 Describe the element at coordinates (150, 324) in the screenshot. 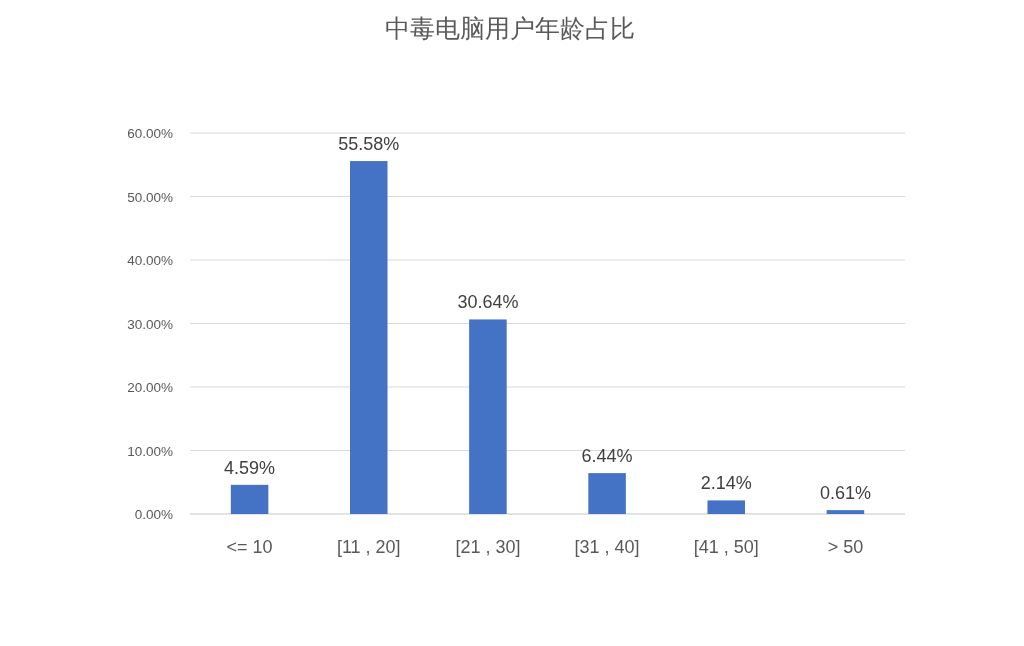

I see `y-tick-label: 30.00%` at that location.